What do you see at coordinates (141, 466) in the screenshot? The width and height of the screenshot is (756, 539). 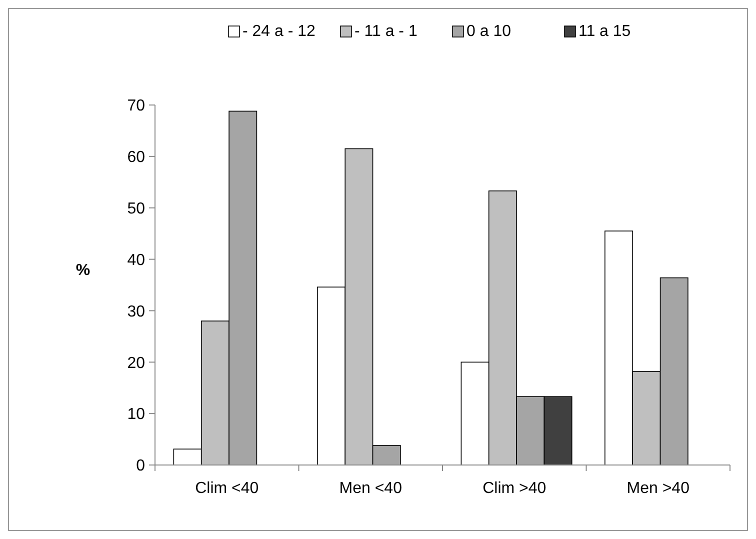 I see `y-tick-label: 0` at bounding box center [141, 466].